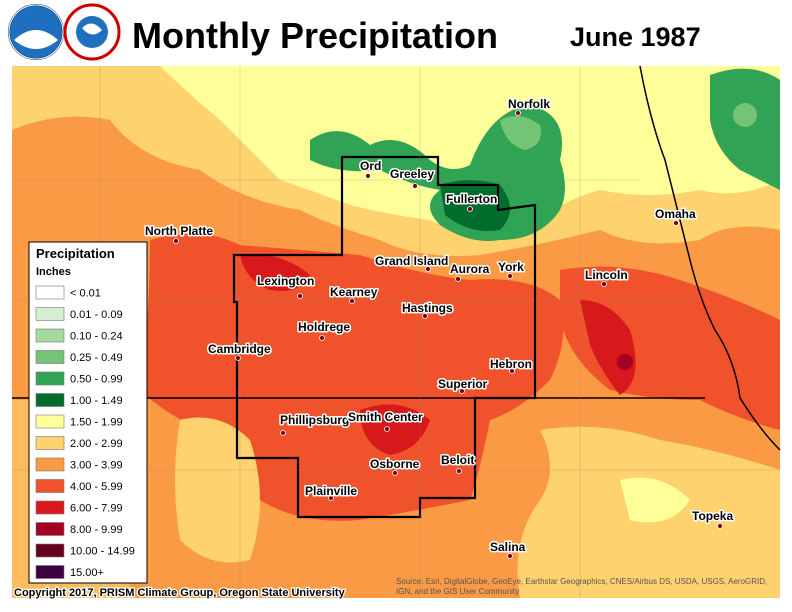  Describe the element at coordinates (92, 32) in the screenshot. I see `nws-logo` at that location.